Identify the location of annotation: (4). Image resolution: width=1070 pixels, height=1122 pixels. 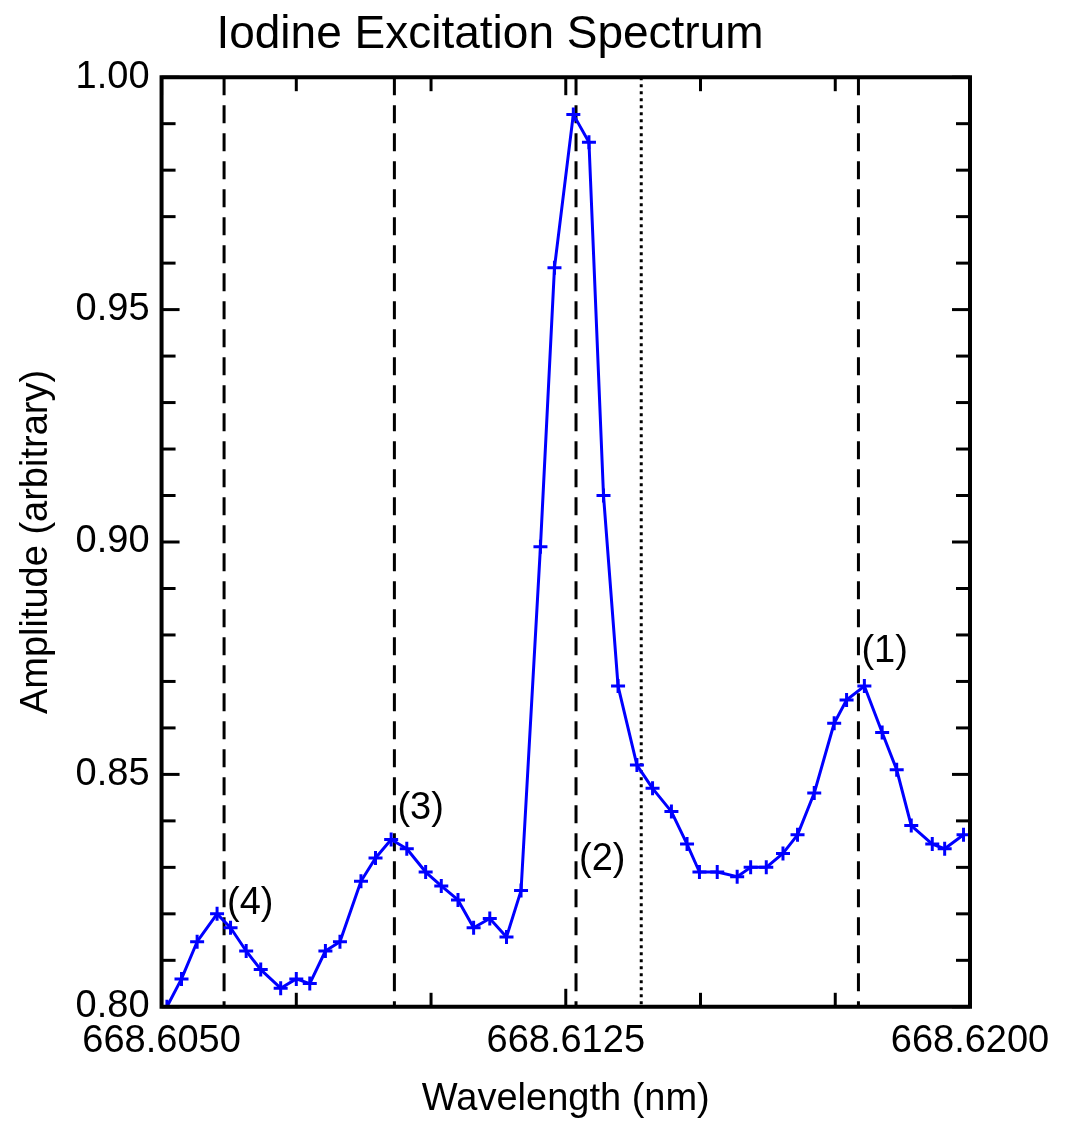
(250, 900).